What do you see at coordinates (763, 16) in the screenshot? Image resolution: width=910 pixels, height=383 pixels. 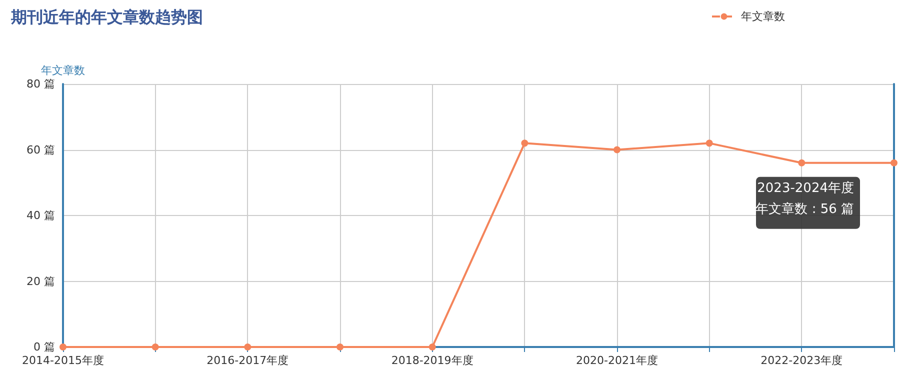 I see `legend-label: 年文章数` at bounding box center [763, 16].